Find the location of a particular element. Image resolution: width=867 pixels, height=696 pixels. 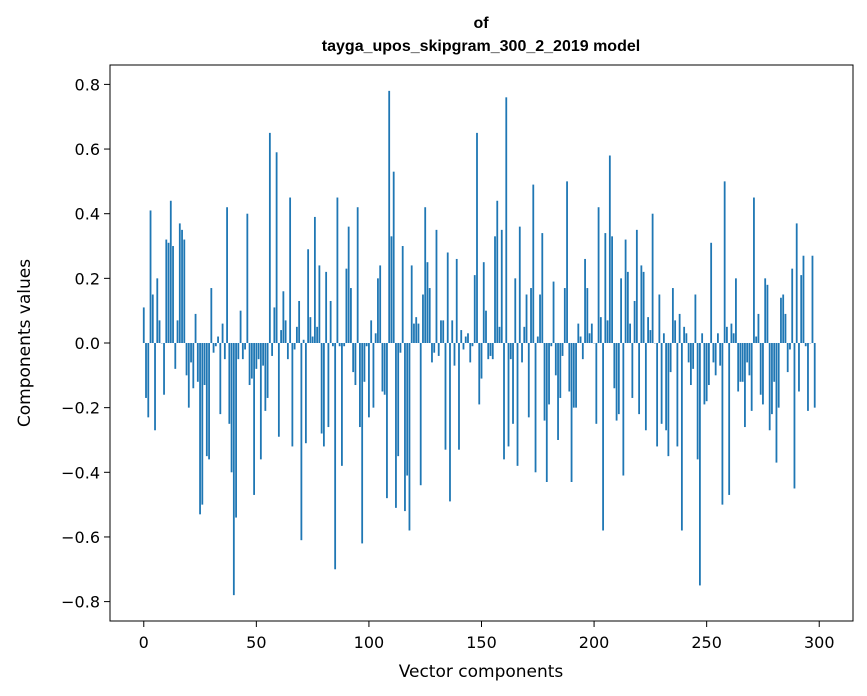

x-tick-label-0: 0 is located at coordinates (144, 642).